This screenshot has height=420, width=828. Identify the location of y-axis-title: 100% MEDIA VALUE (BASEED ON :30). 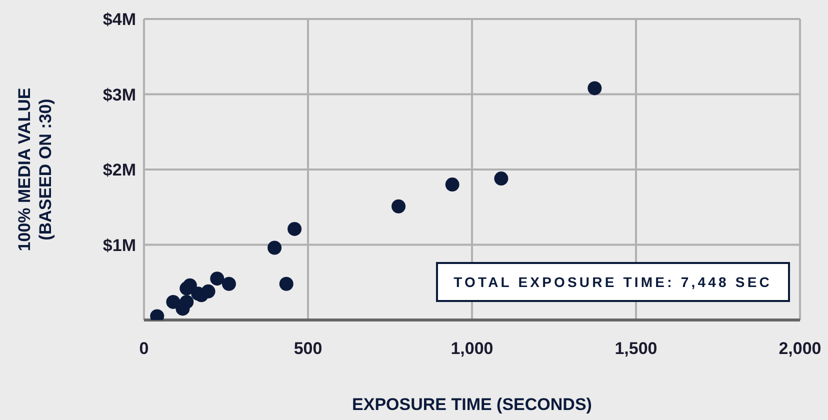
(35, 170).